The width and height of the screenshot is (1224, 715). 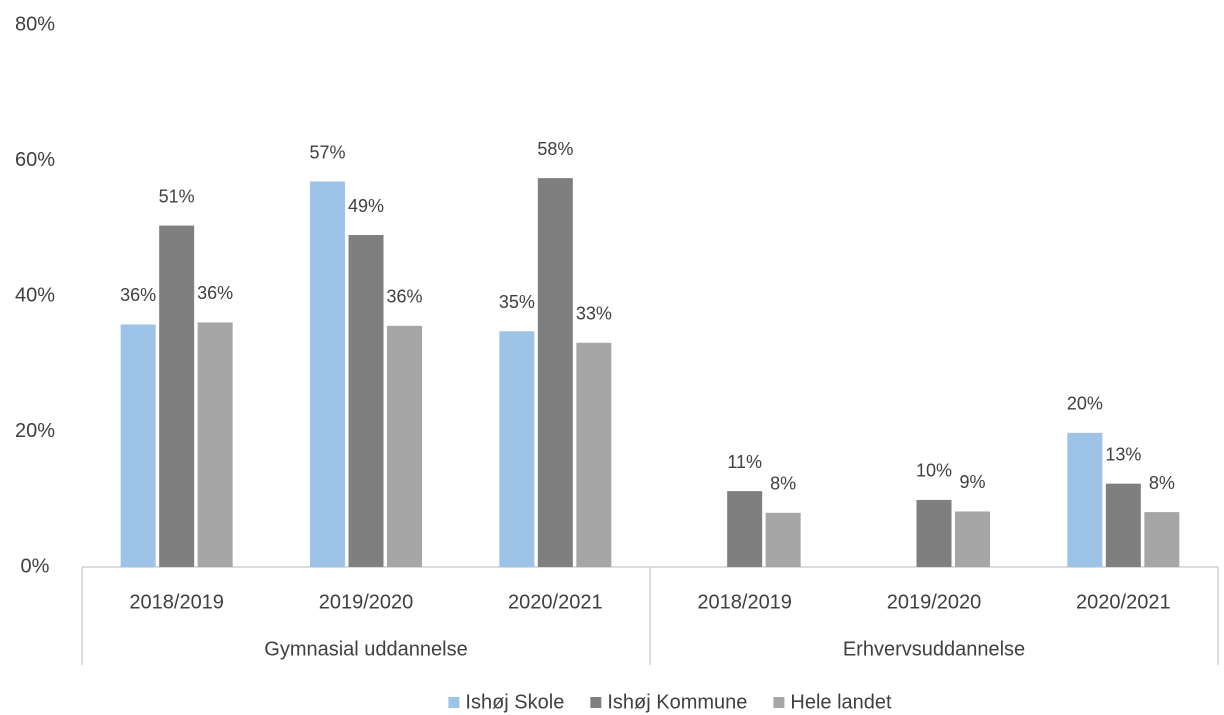 I want to click on y-tick-label: 20%, so click(x=35, y=431).